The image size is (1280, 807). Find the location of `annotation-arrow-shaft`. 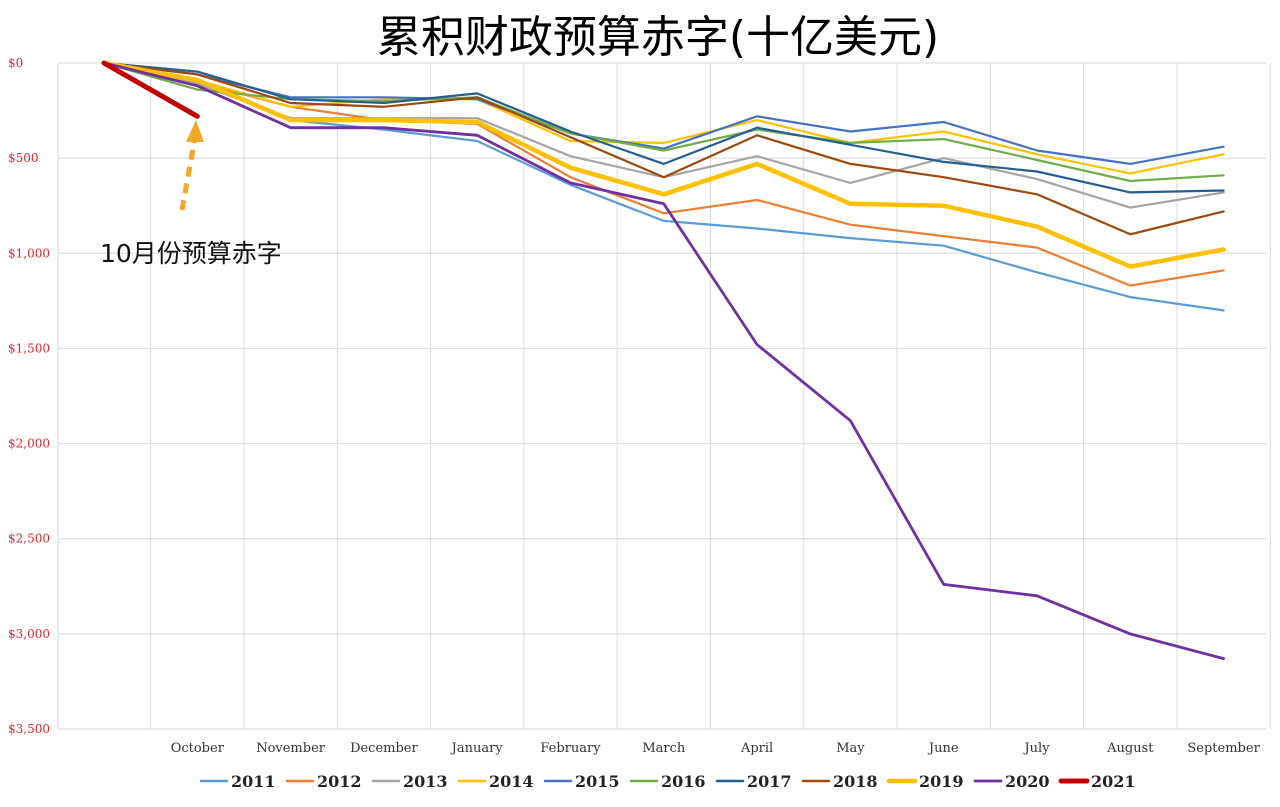

annotation-arrow-shaft is located at coordinates (188, 174).